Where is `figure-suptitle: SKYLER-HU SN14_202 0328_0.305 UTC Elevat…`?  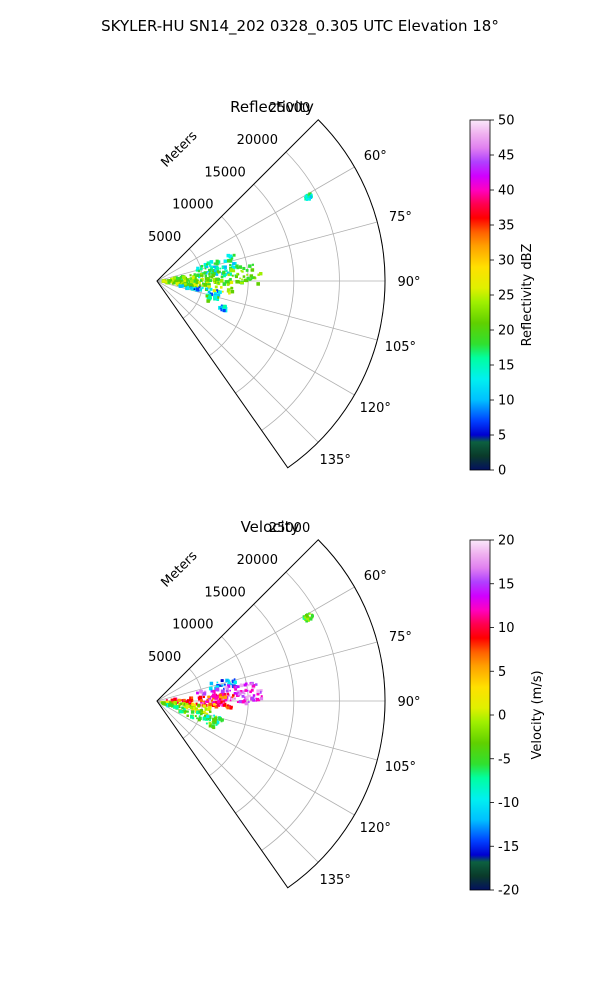
figure-suptitle: SKYLER-HU SN14_202 0328_0.305 UTC Elevat… is located at coordinates (300, 26).